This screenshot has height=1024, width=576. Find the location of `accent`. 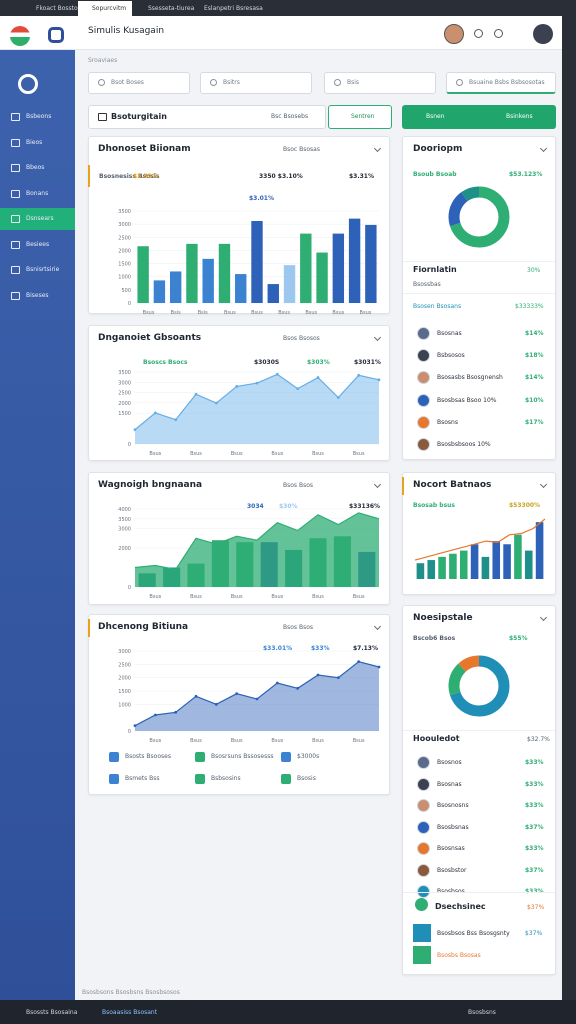

accent is located at coordinates (89, 176).